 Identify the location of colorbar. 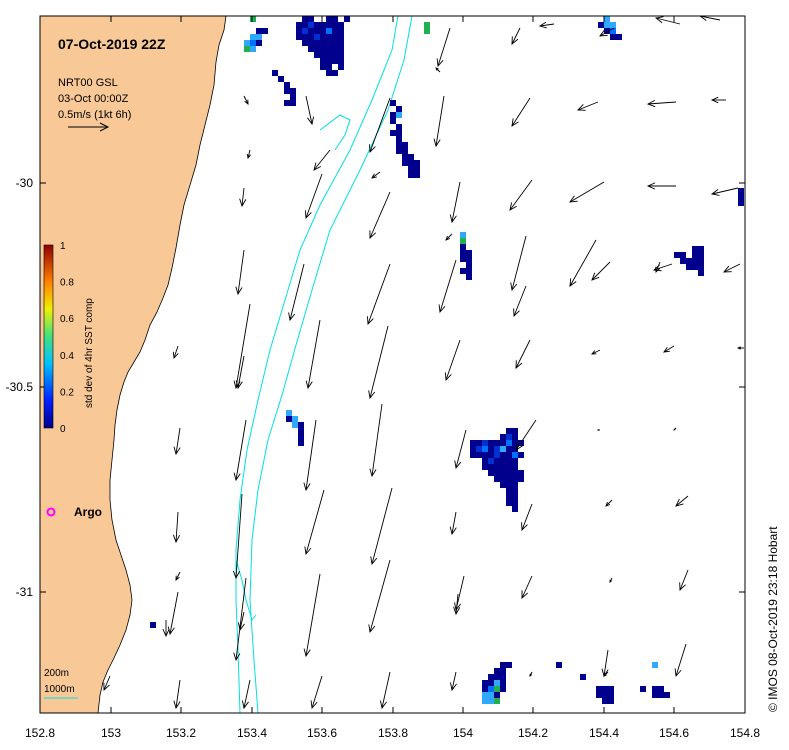
(48, 336).